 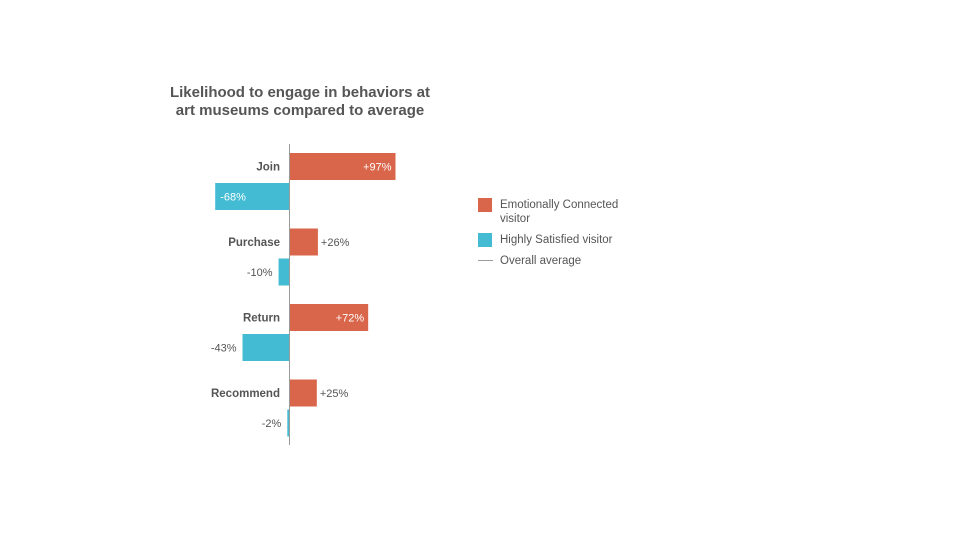 I want to click on data-label-return-series-1: +72%, so click(x=350, y=319).